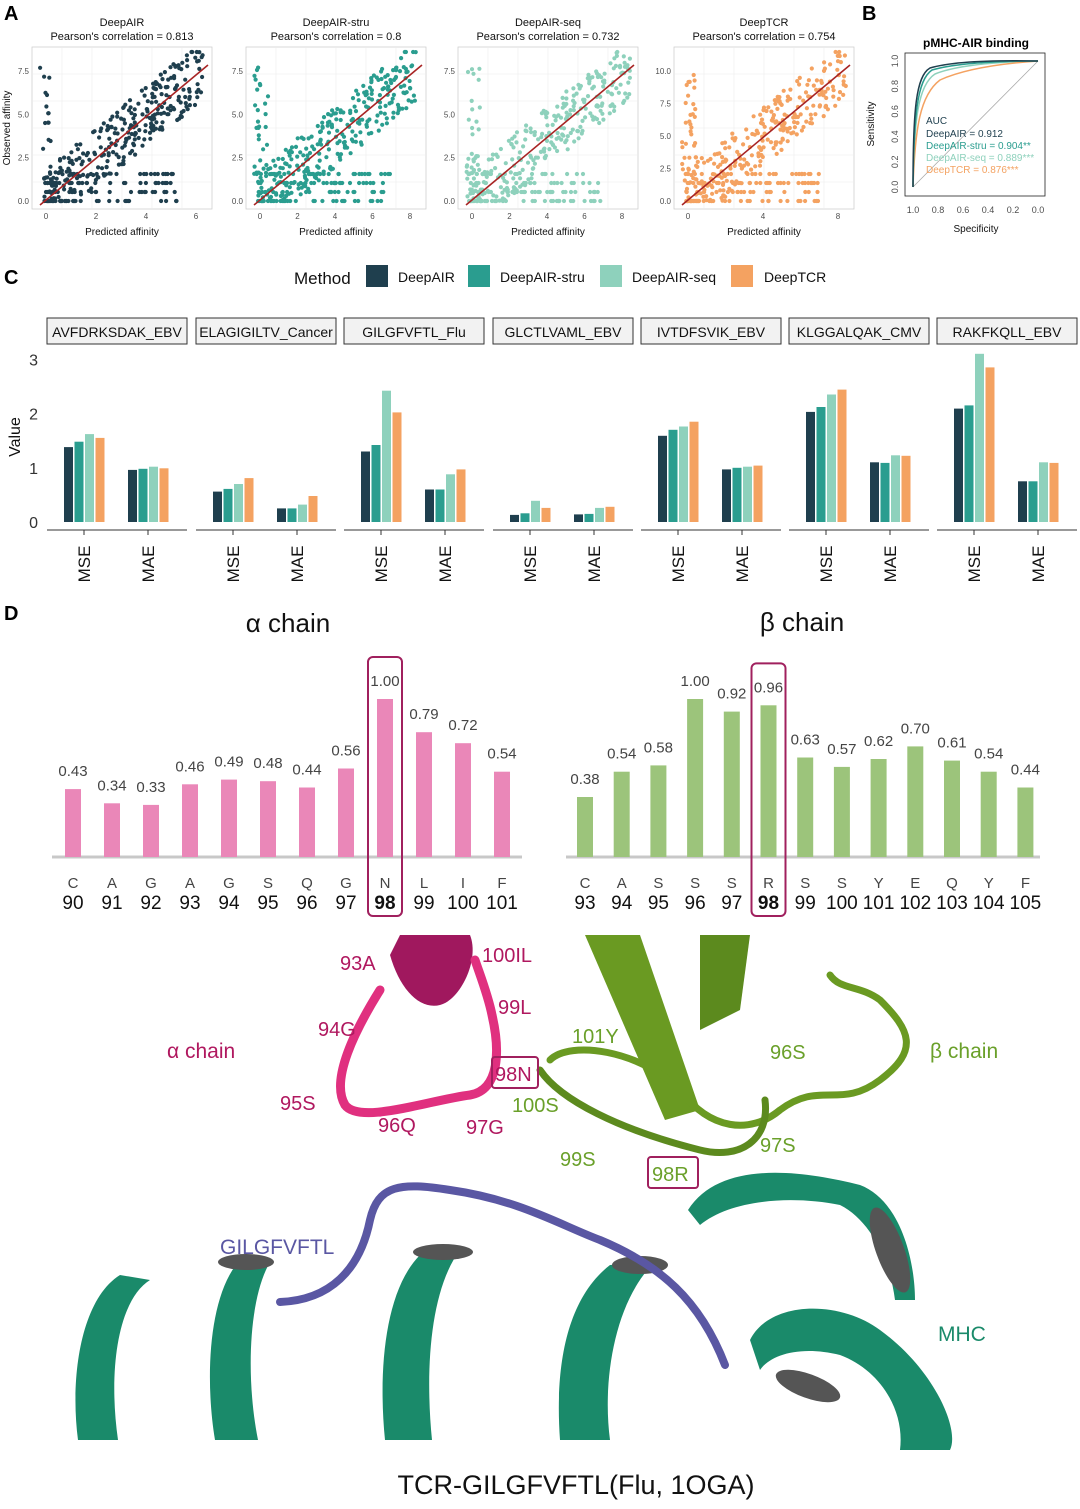 The width and height of the screenshot is (1080, 1509). I want to click on scatter-xlabel: Predicted affinity, so click(122, 232).